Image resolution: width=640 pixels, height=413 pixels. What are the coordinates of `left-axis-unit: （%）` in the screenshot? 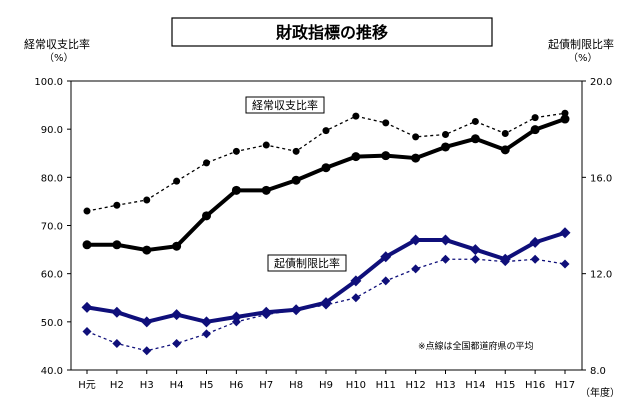 It's located at (59, 58).